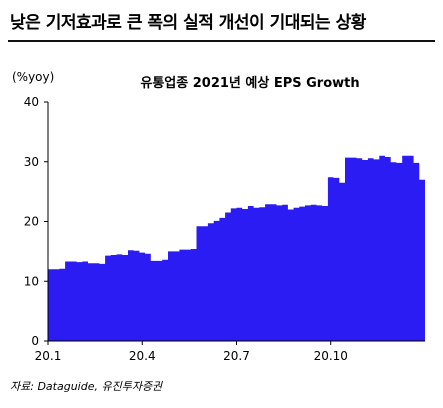  Describe the element at coordinates (236, 356) in the screenshot. I see `x-tick-label: 20.7` at that location.